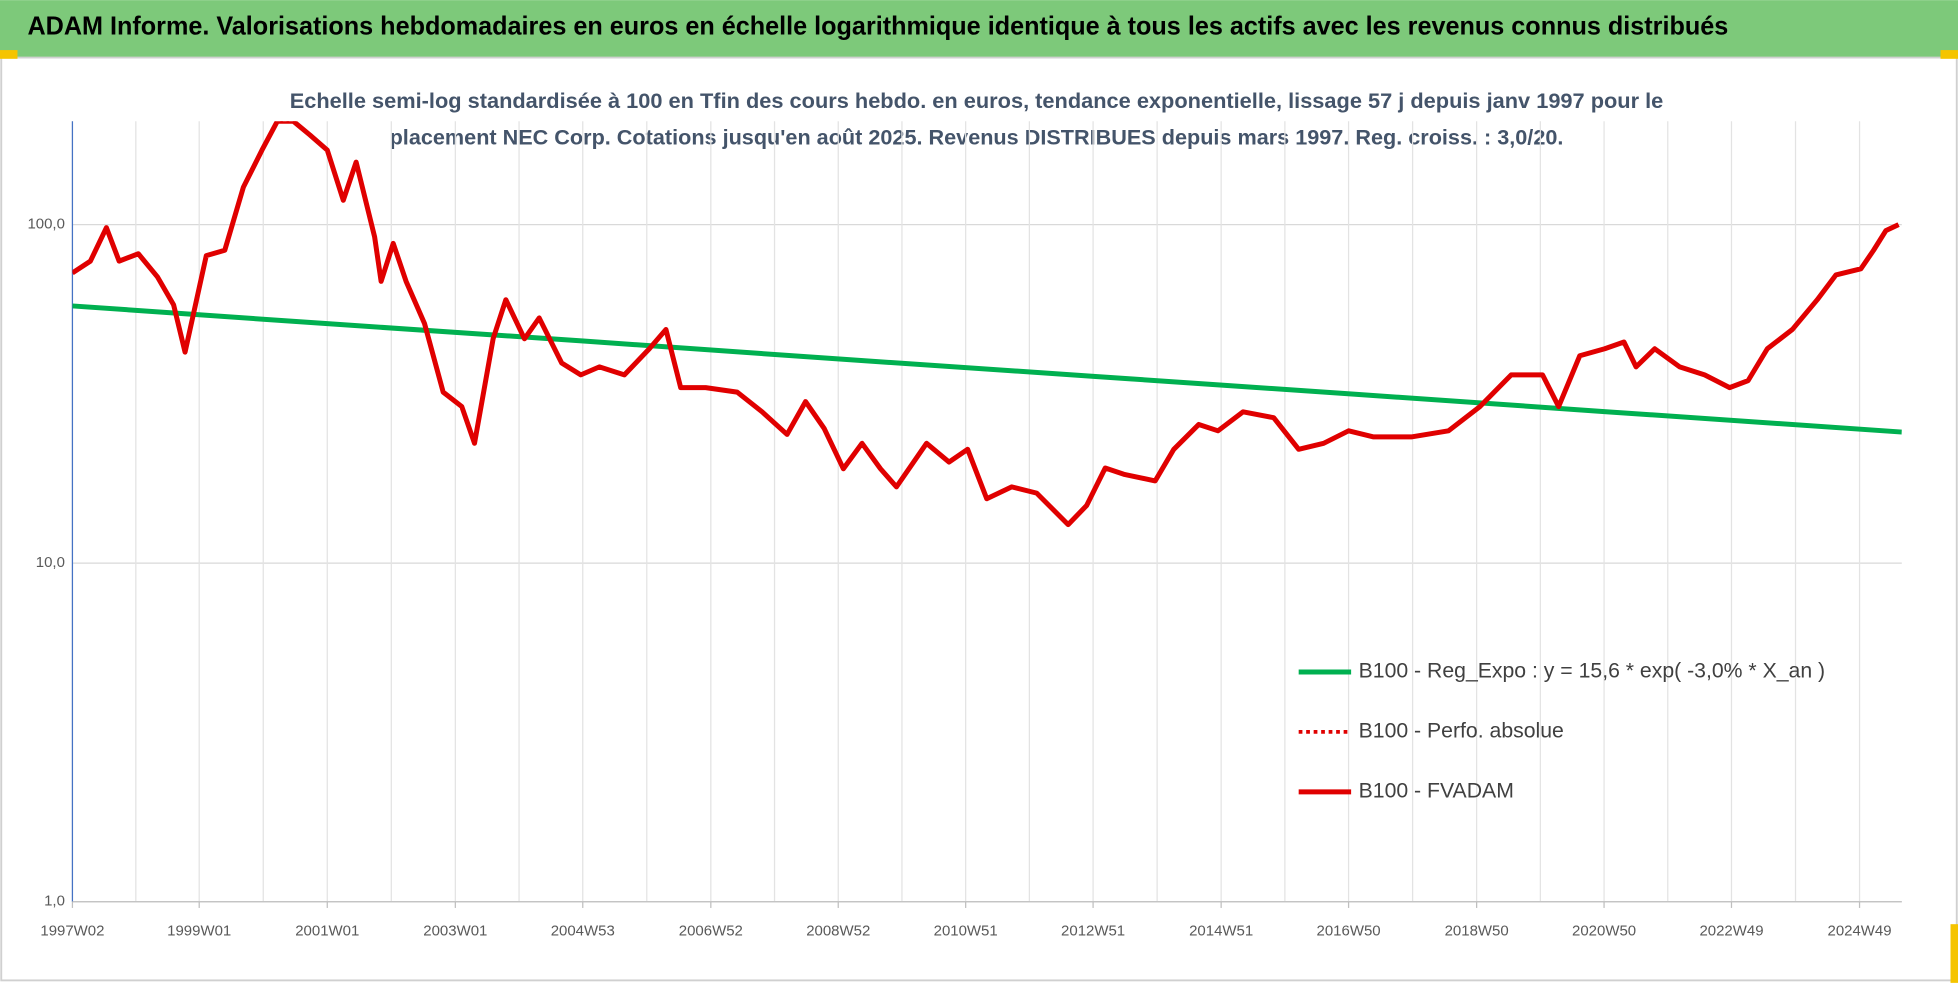 The width and height of the screenshot is (1958, 983). I want to click on y-tick-label: 10,0, so click(50, 562).